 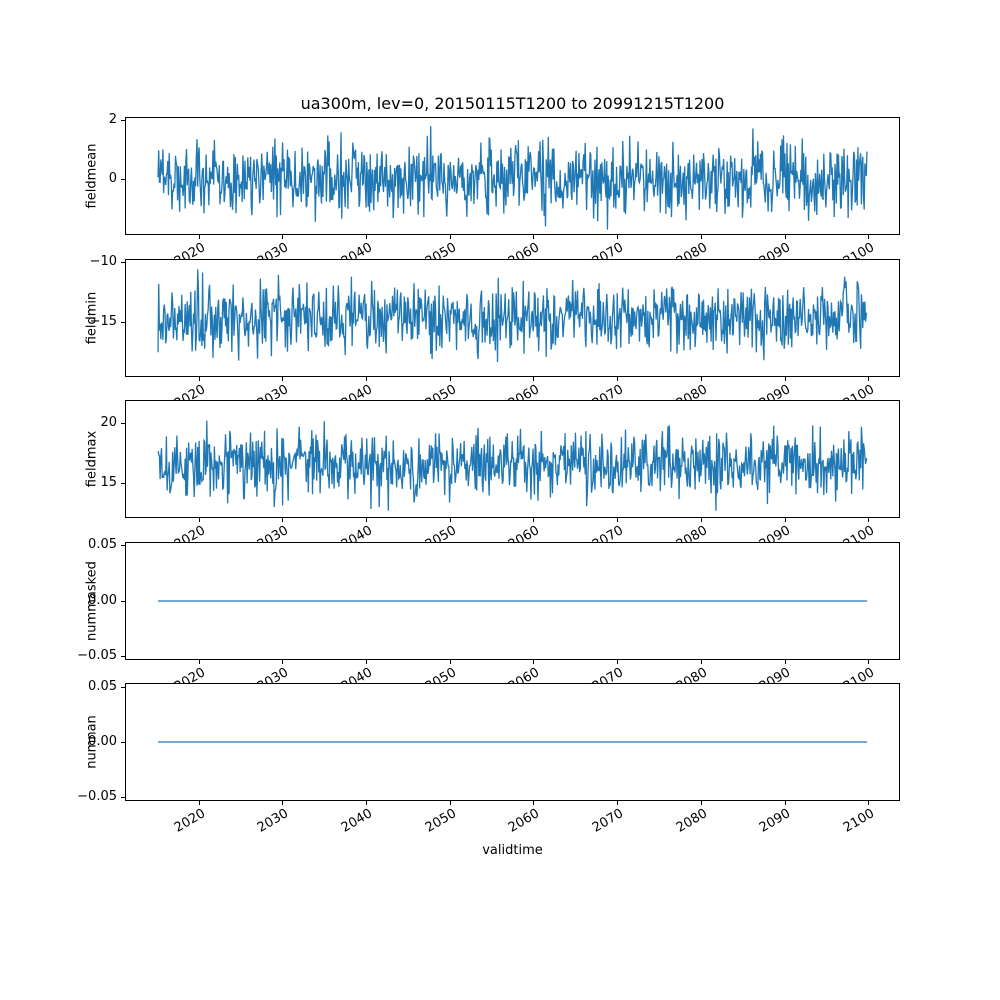 What do you see at coordinates (859, 821) in the screenshot?
I see `x-tick-label: 2100` at bounding box center [859, 821].